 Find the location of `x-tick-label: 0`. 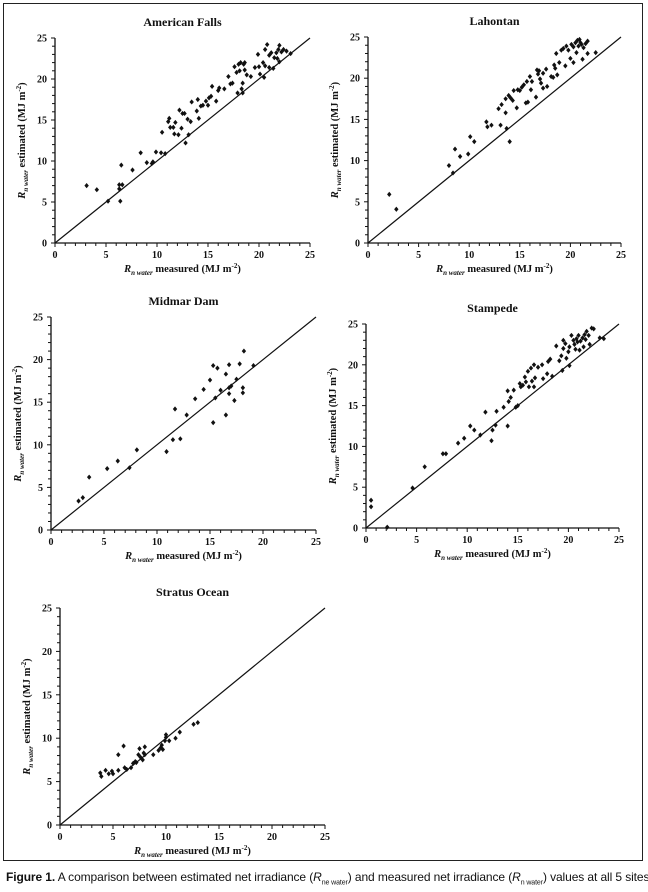

x-tick-label: 0 is located at coordinates (368, 255).